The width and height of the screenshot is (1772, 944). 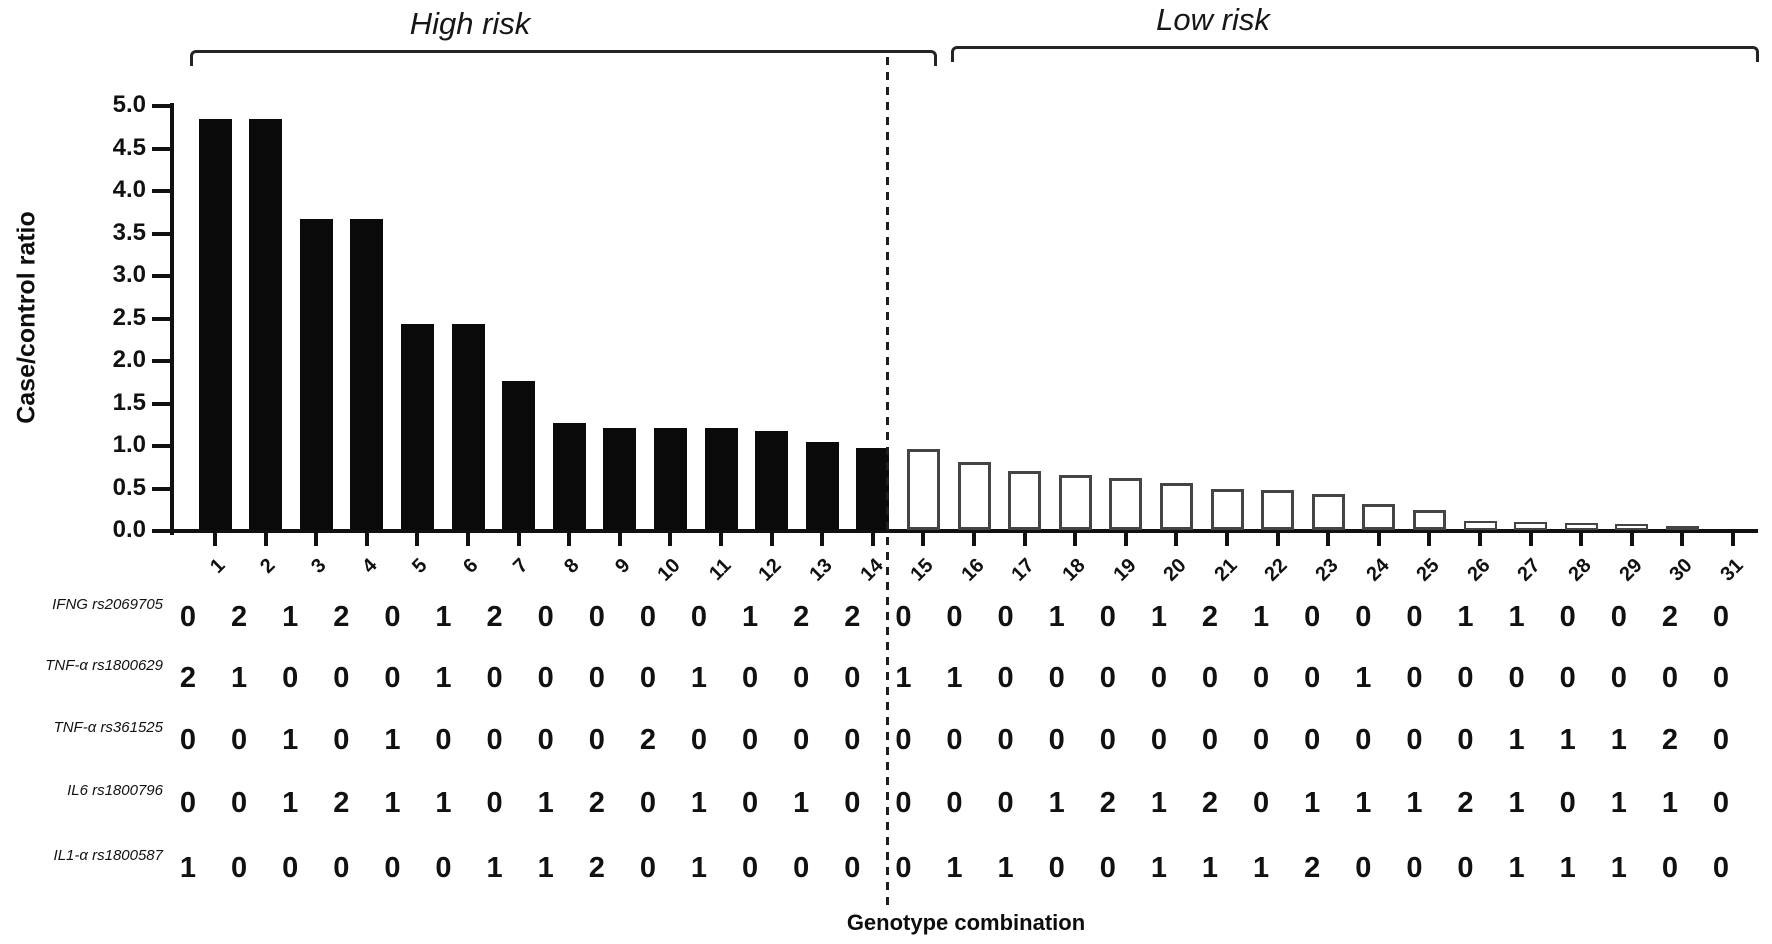 I want to click on low-risk-bracket, so click(x=1355, y=54).